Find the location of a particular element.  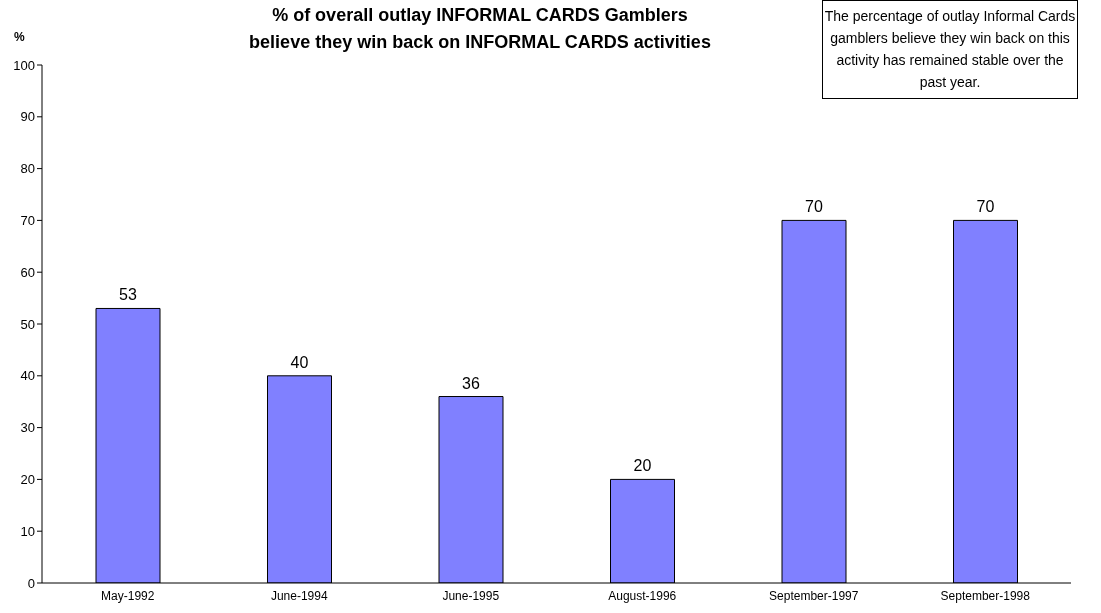

y-tick-label: 30 is located at coordinates (27, 428).